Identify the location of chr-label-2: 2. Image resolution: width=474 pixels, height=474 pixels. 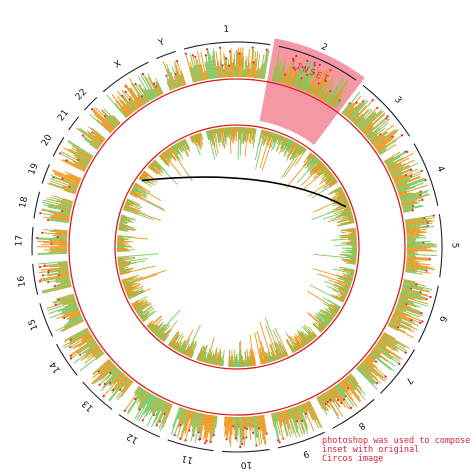
(324, 47).